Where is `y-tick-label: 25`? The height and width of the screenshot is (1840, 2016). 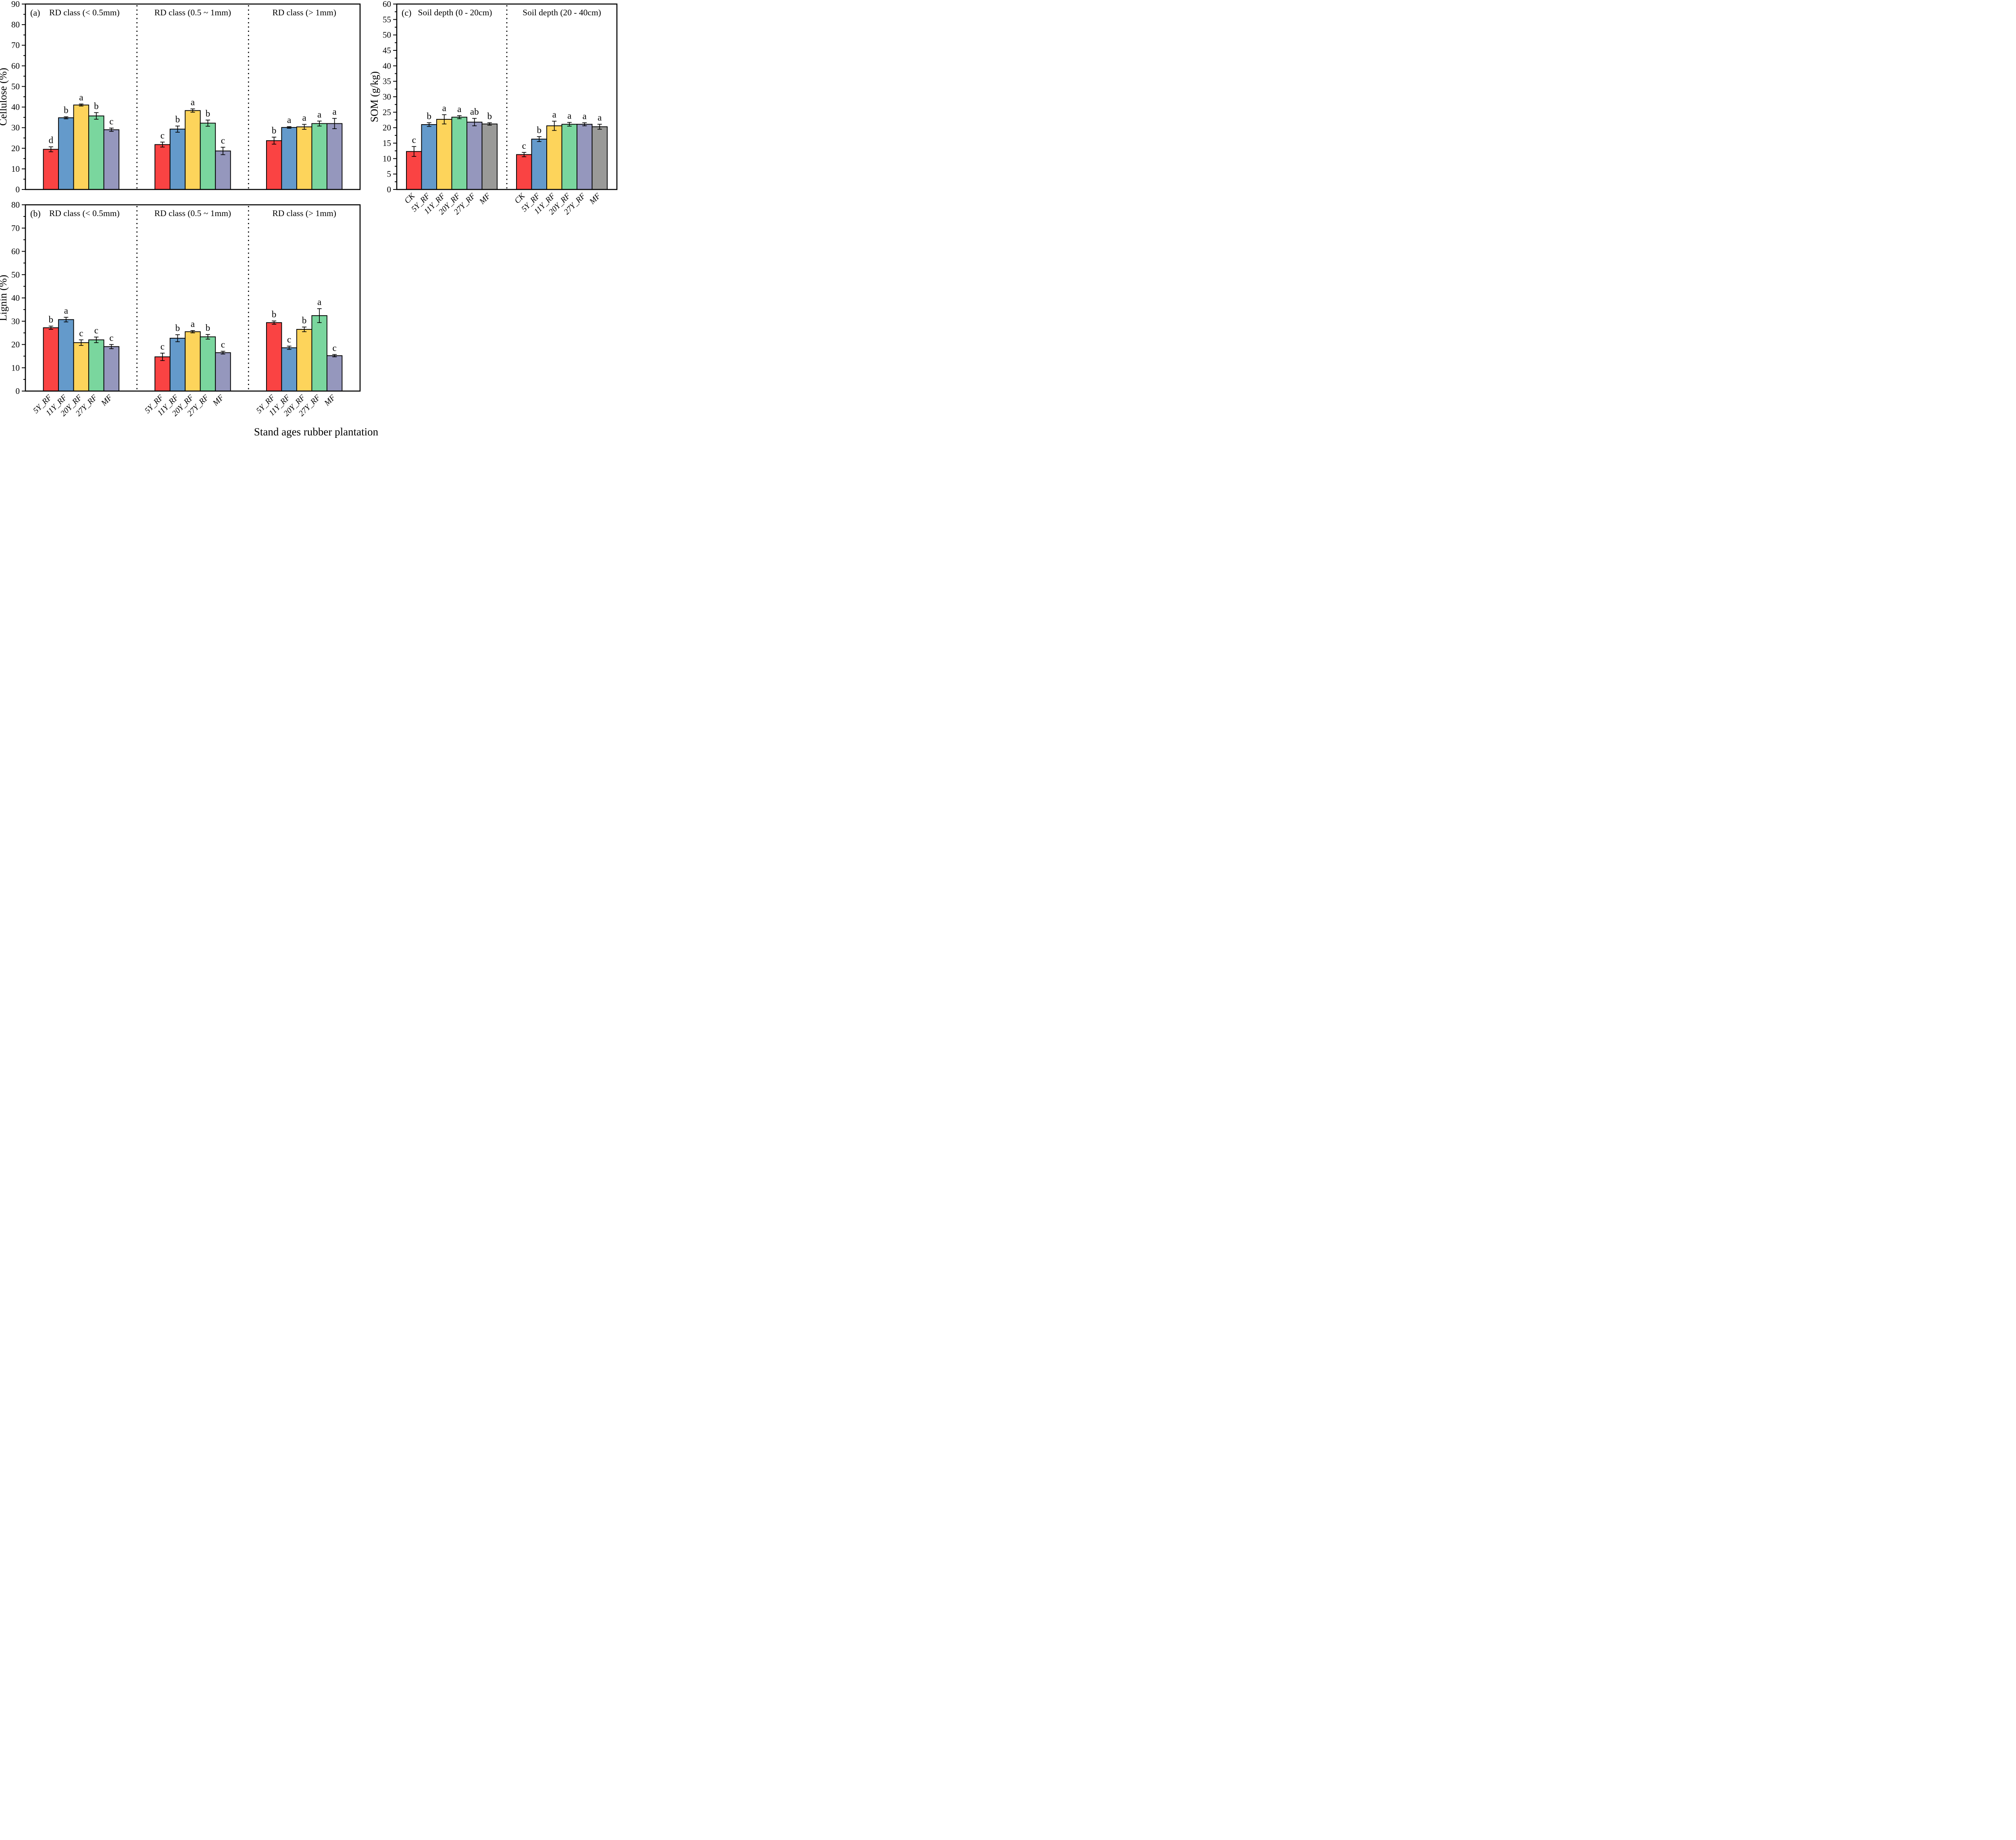 y-tick-label: 25 is located at coordinates (387, 112).